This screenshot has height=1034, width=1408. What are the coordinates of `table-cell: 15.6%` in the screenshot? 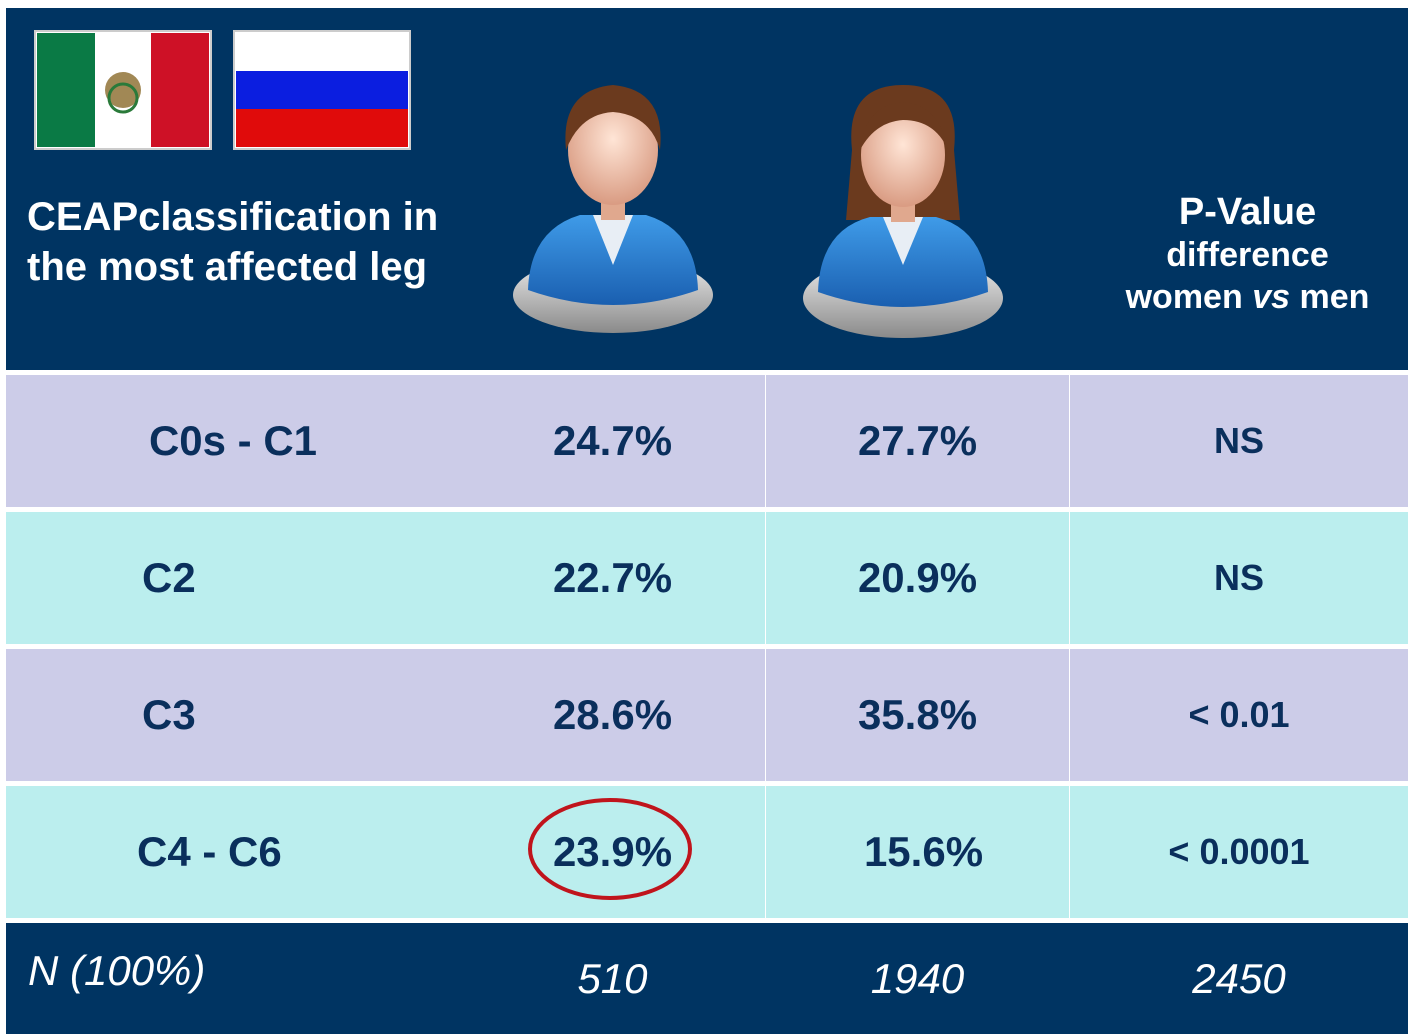 It's located at (917, 852).